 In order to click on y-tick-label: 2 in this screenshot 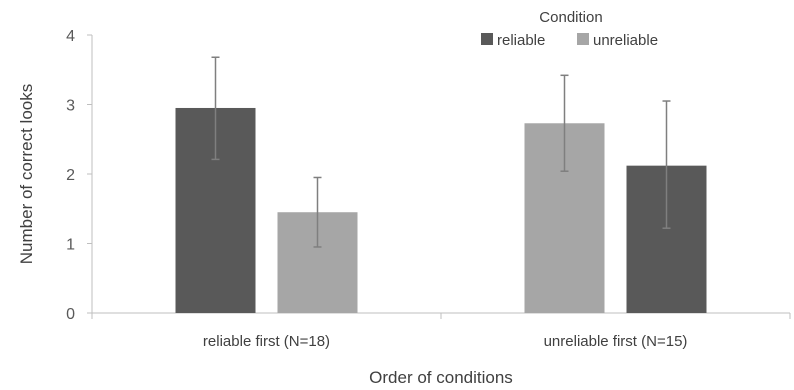, I will do `click(70, 175)`.